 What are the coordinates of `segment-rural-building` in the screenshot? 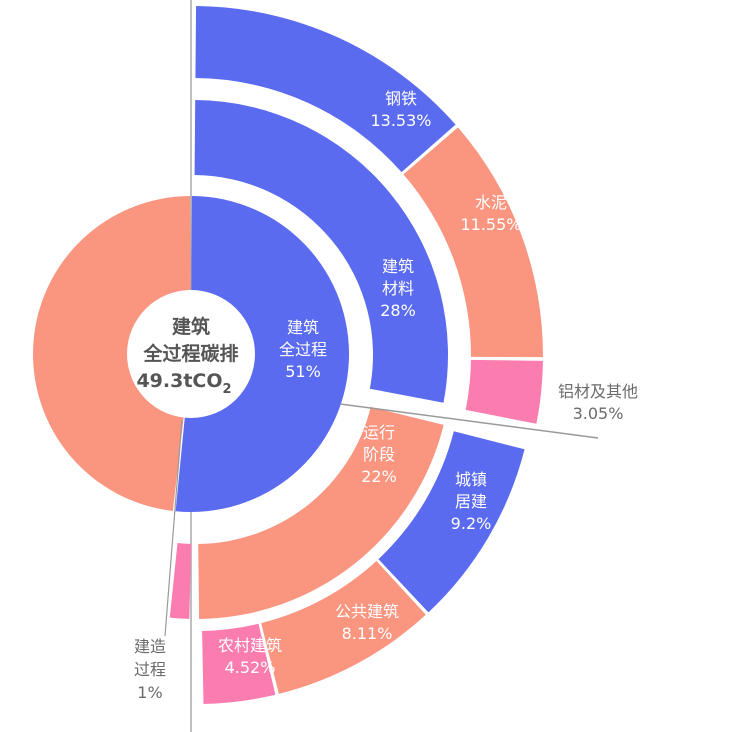 It's located at (239, 663).